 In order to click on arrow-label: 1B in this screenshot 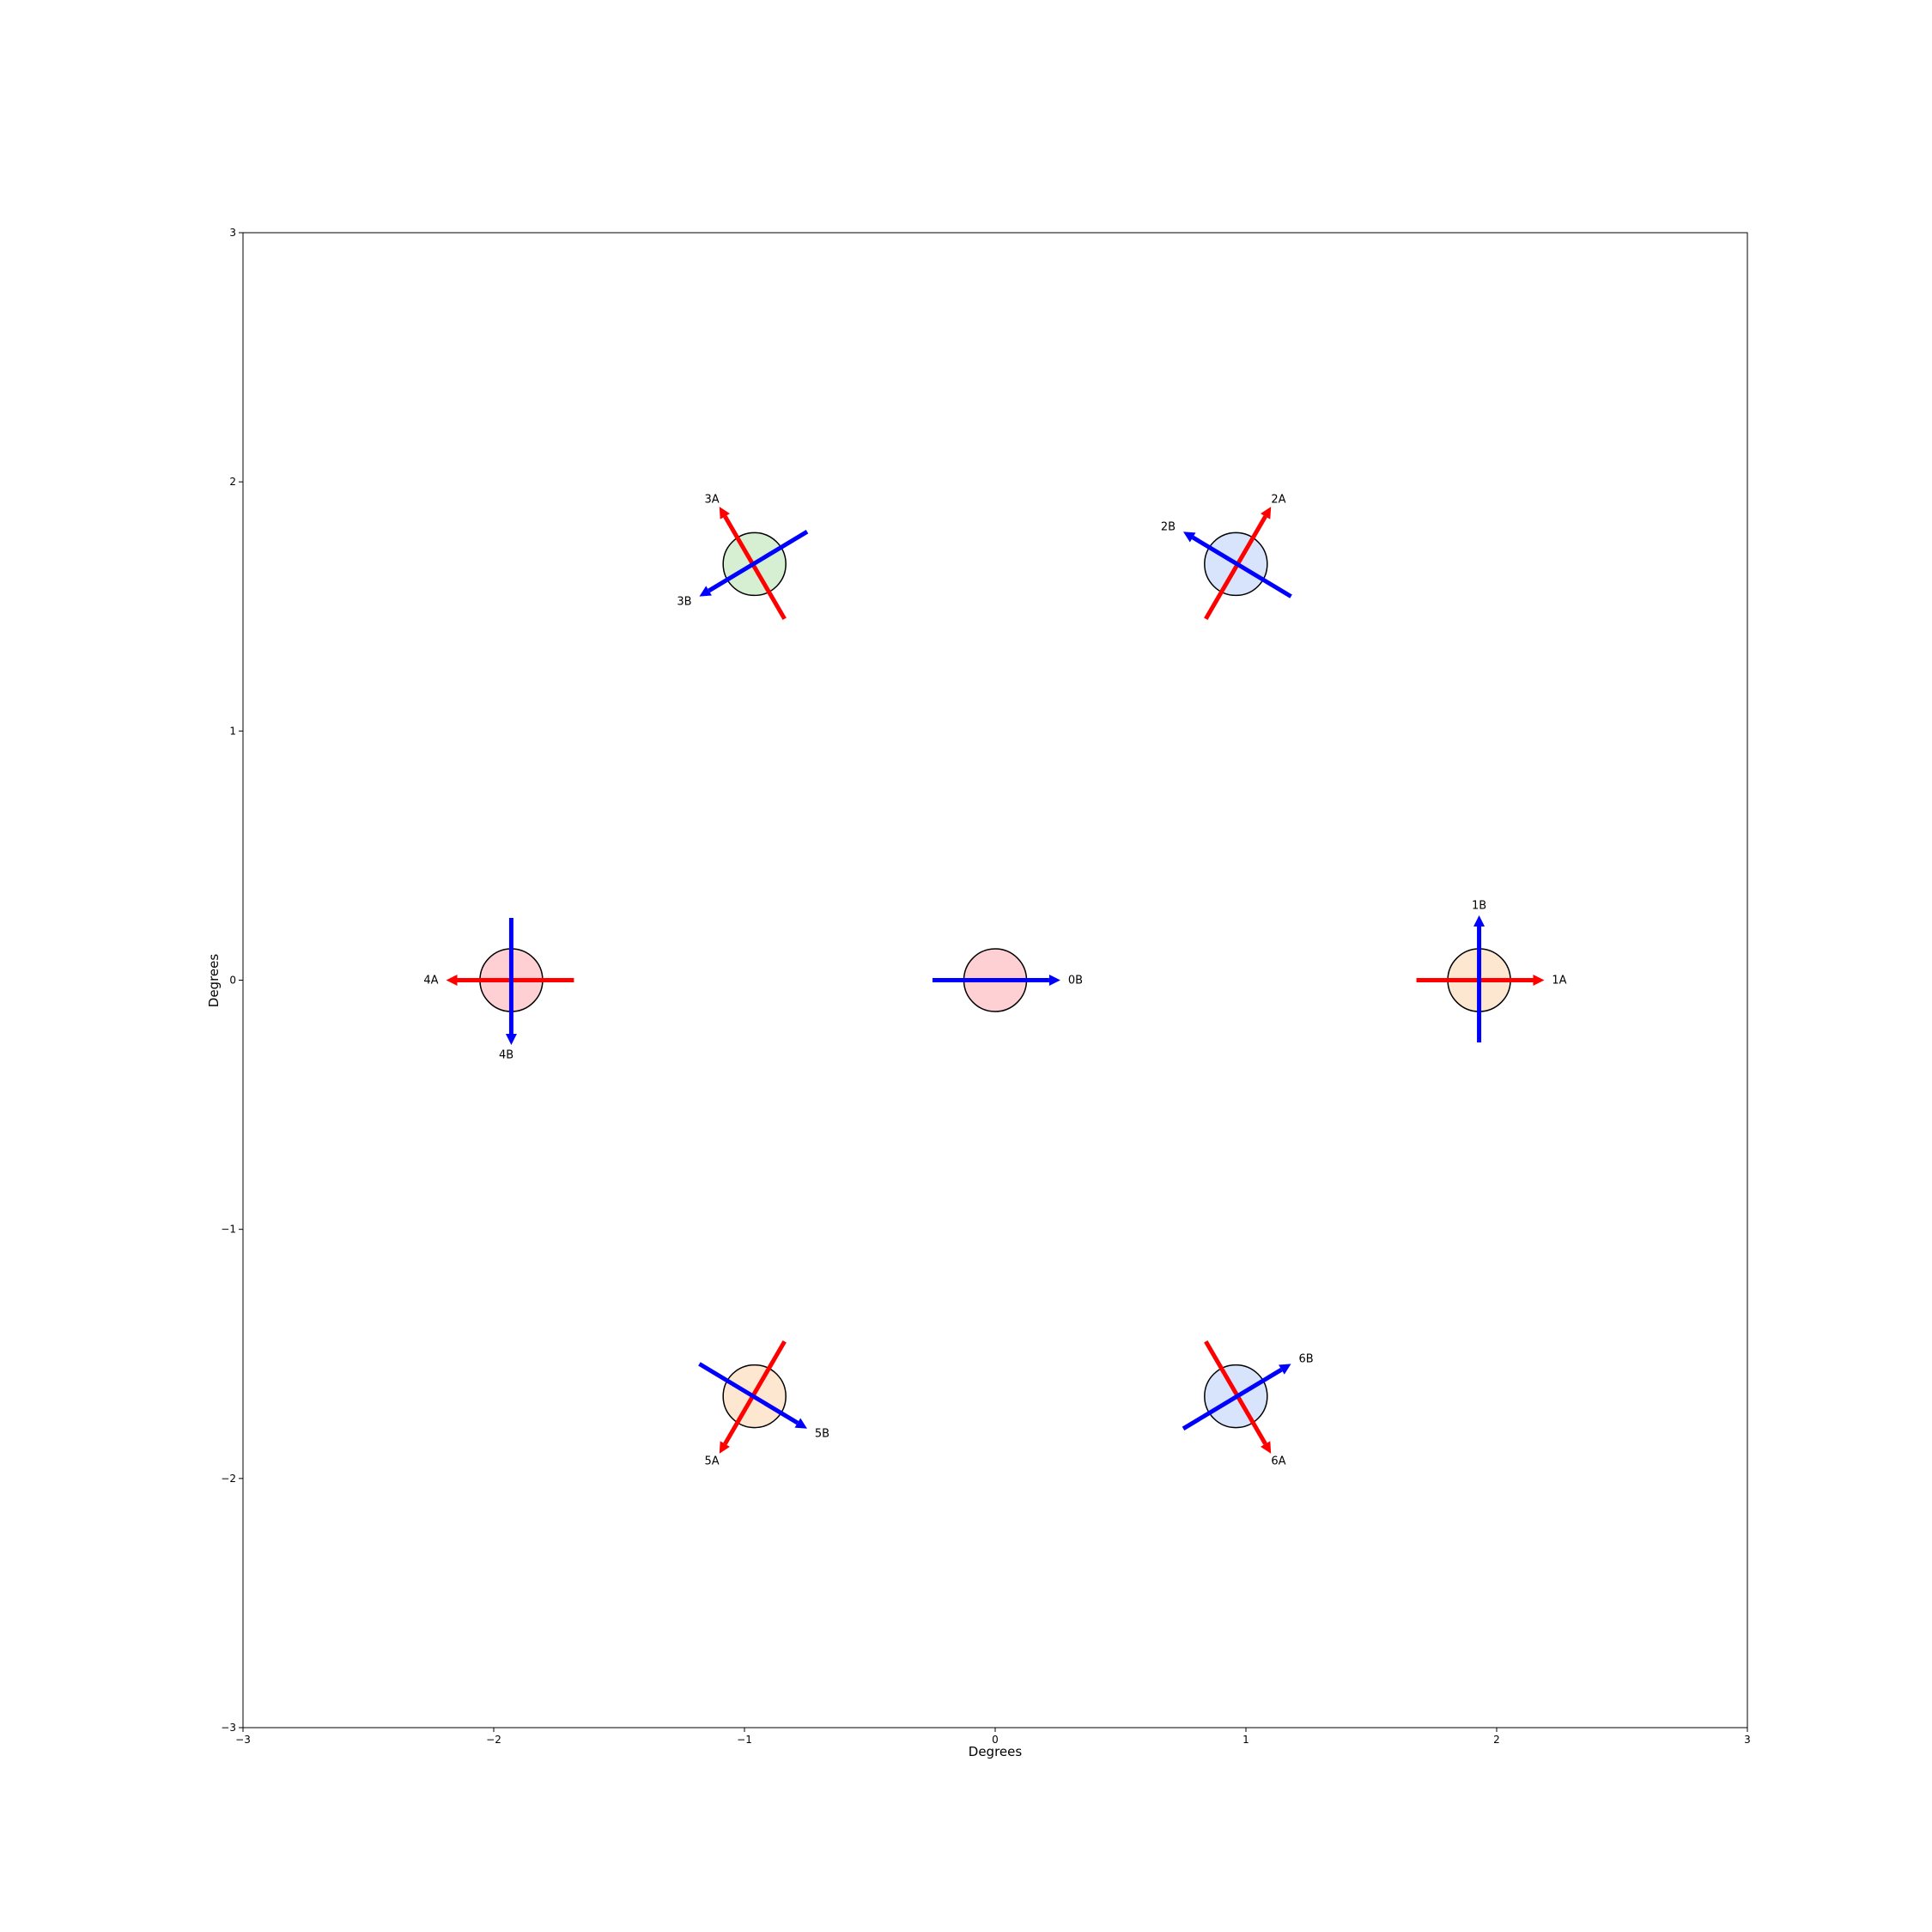, I will do `click(1479, 906)`.